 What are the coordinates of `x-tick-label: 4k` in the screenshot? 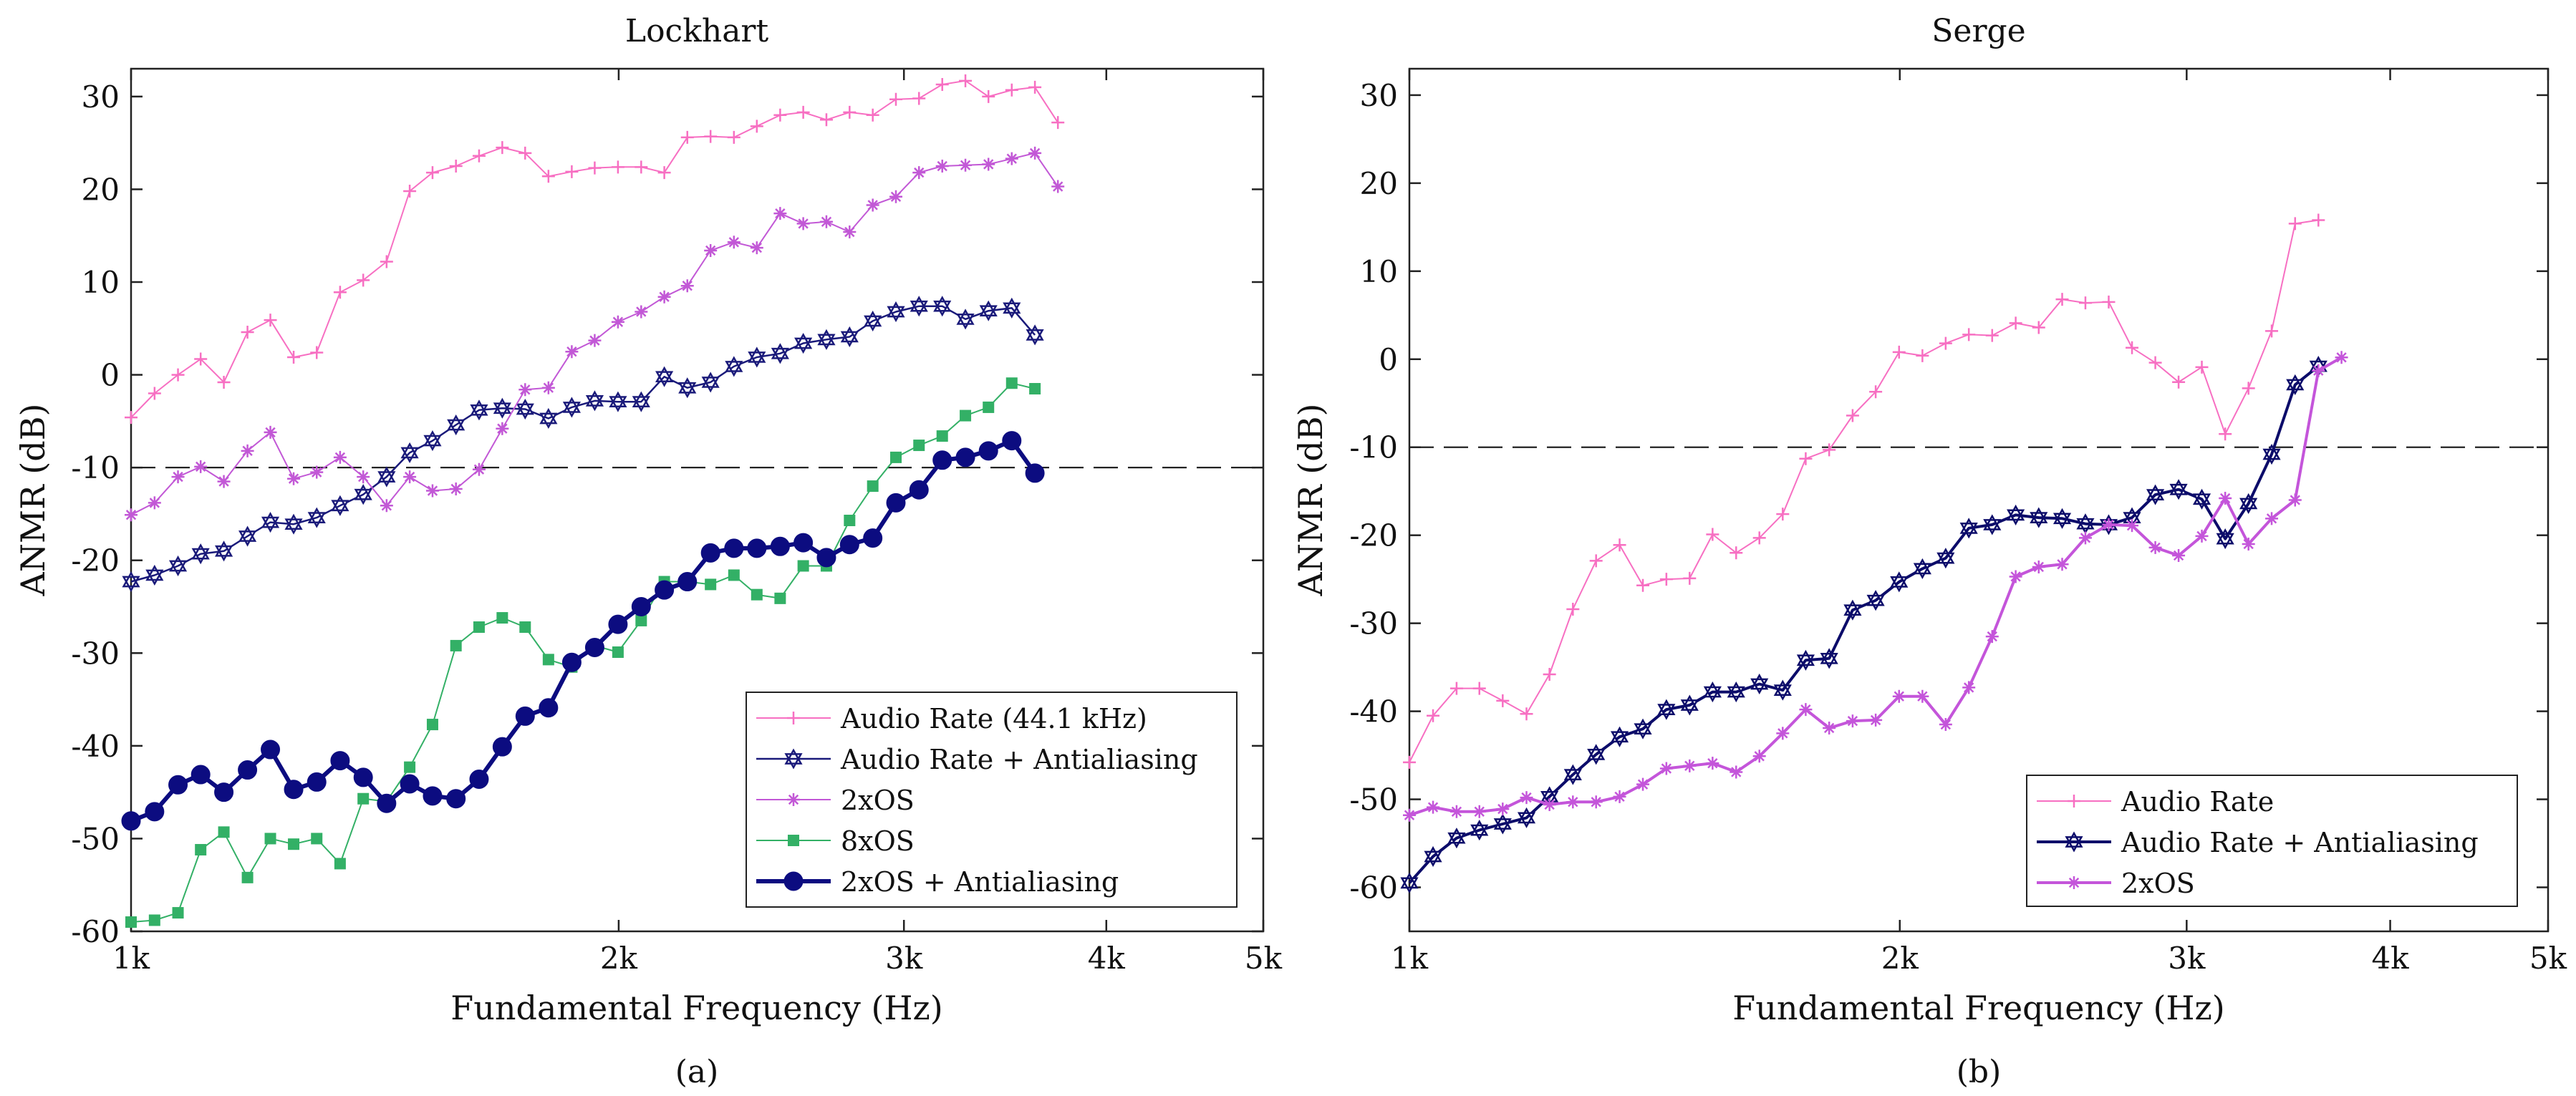 It's located at (2390, 958).